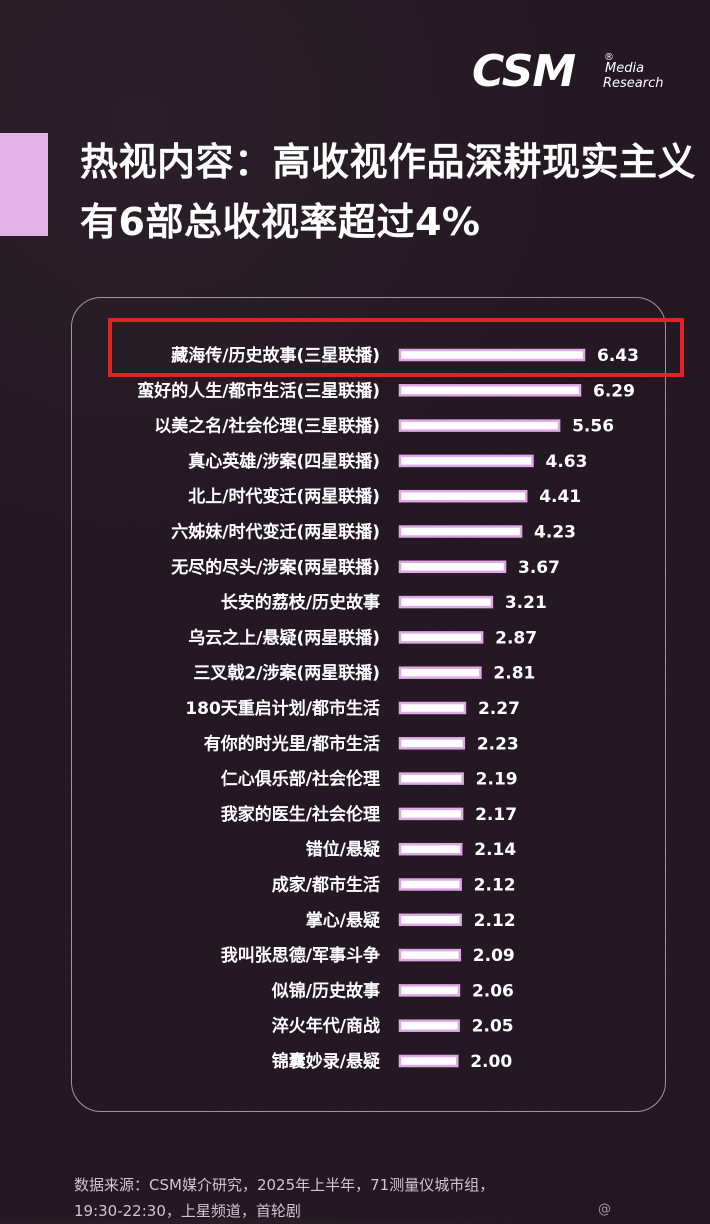 The width and height of the screenshot is (710, 1224). Describe the element at coordinates (267, 426) in the screenshot. I see `category-label: 以美之名/社会伦理(三星联播)` at that location.